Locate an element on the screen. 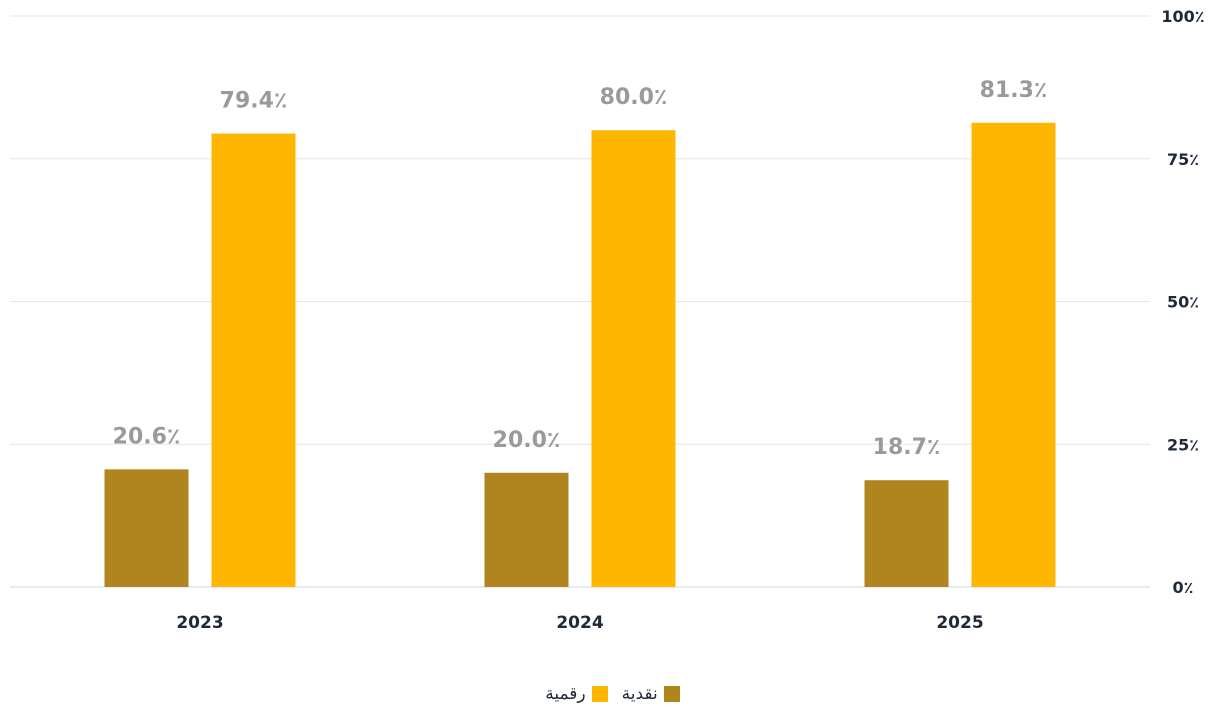 The height and width of the screenshot is (712, 1225). legend-swatch-cash is located at coordinates (671, 694).